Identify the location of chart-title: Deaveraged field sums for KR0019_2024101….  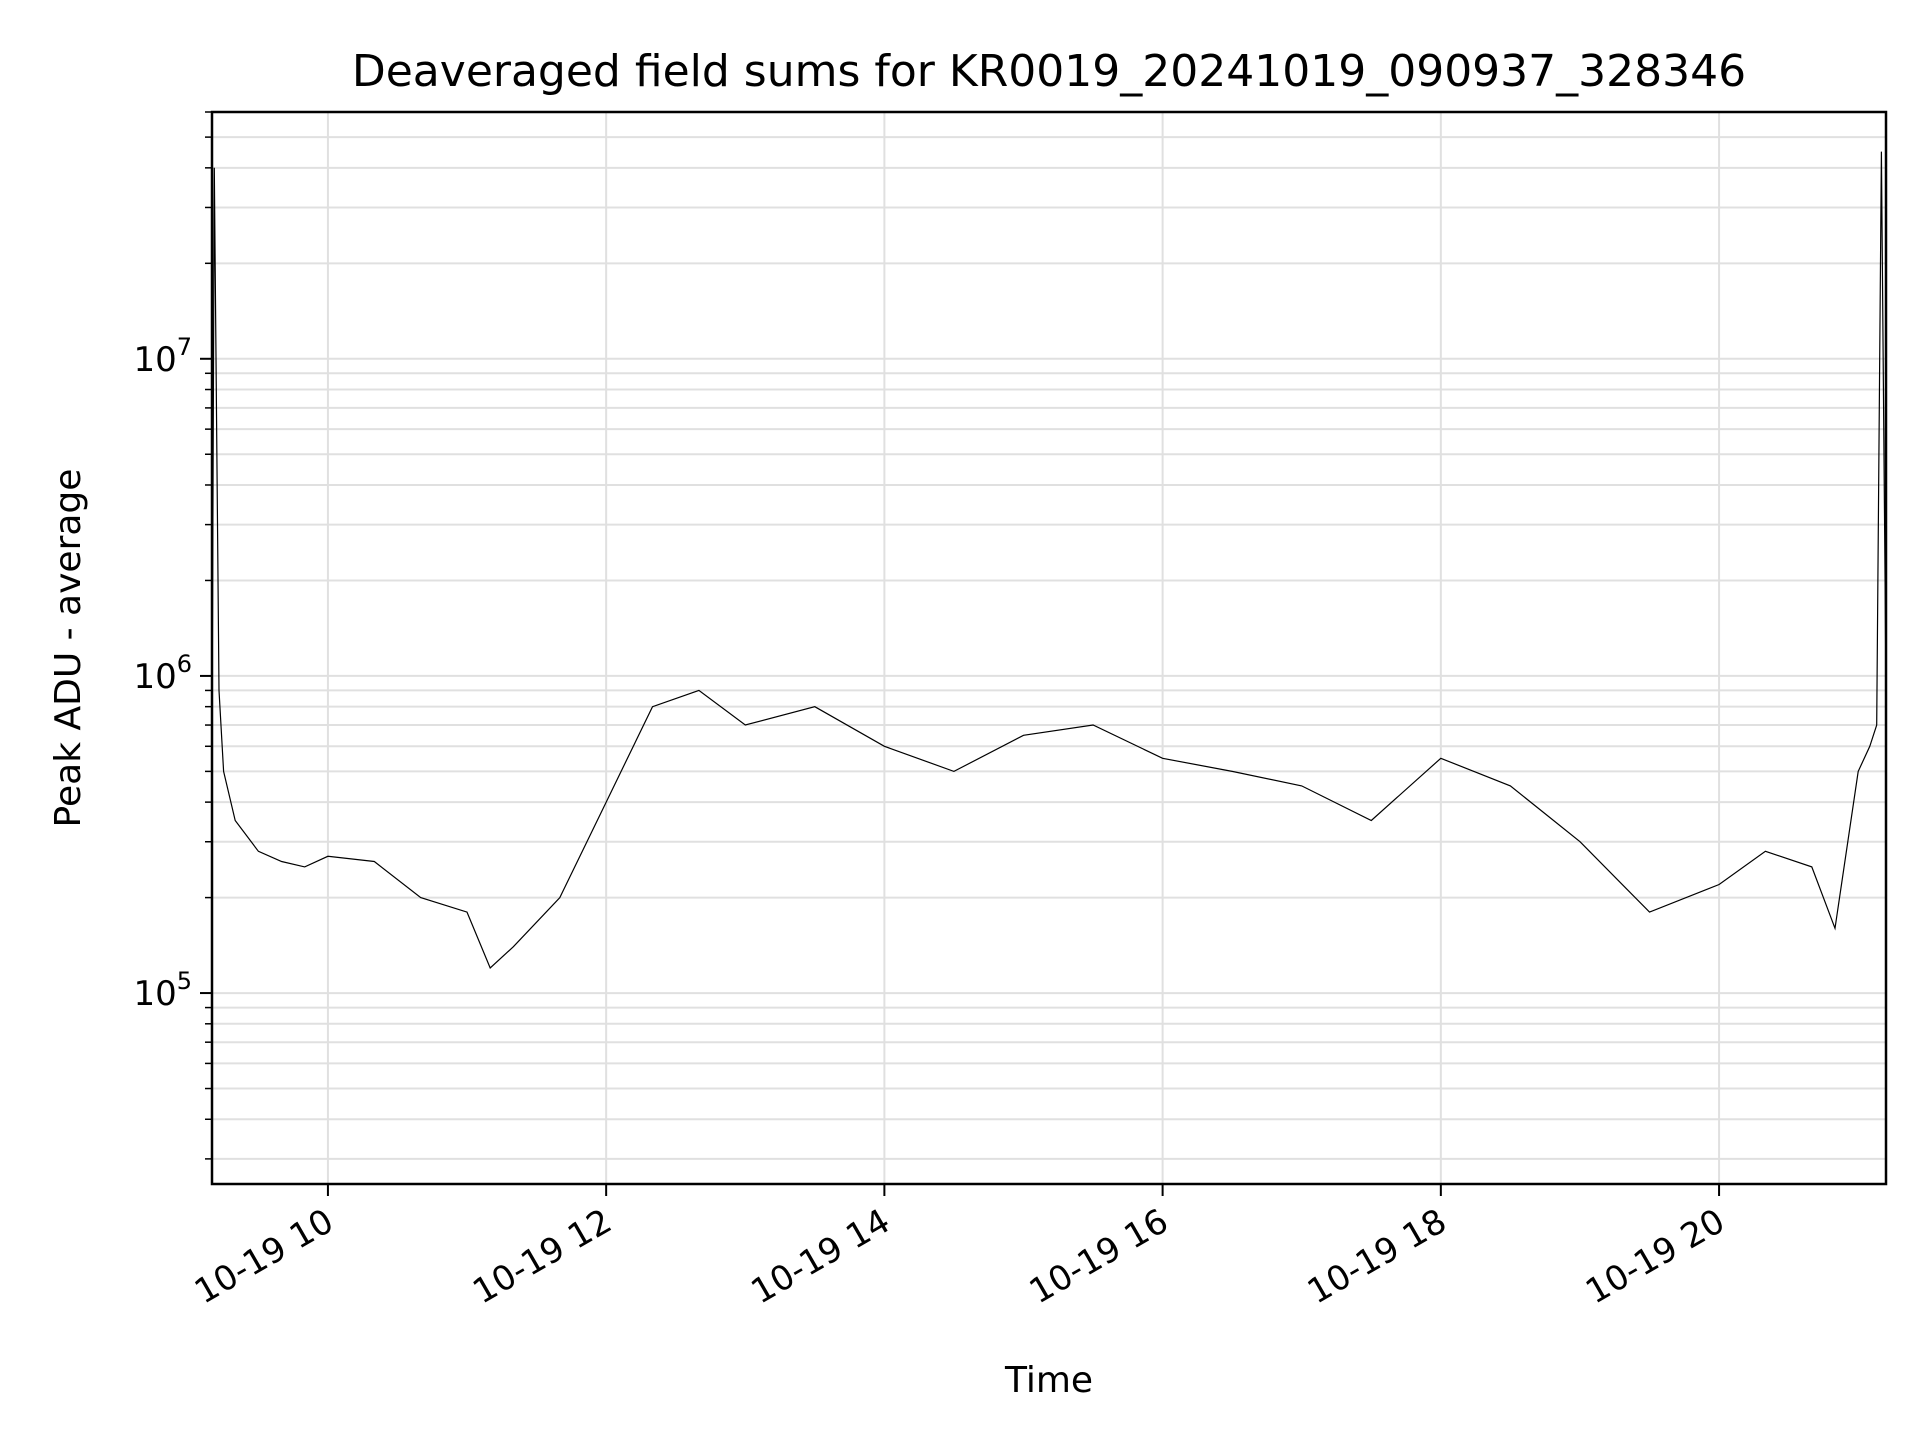
(1049, 71).